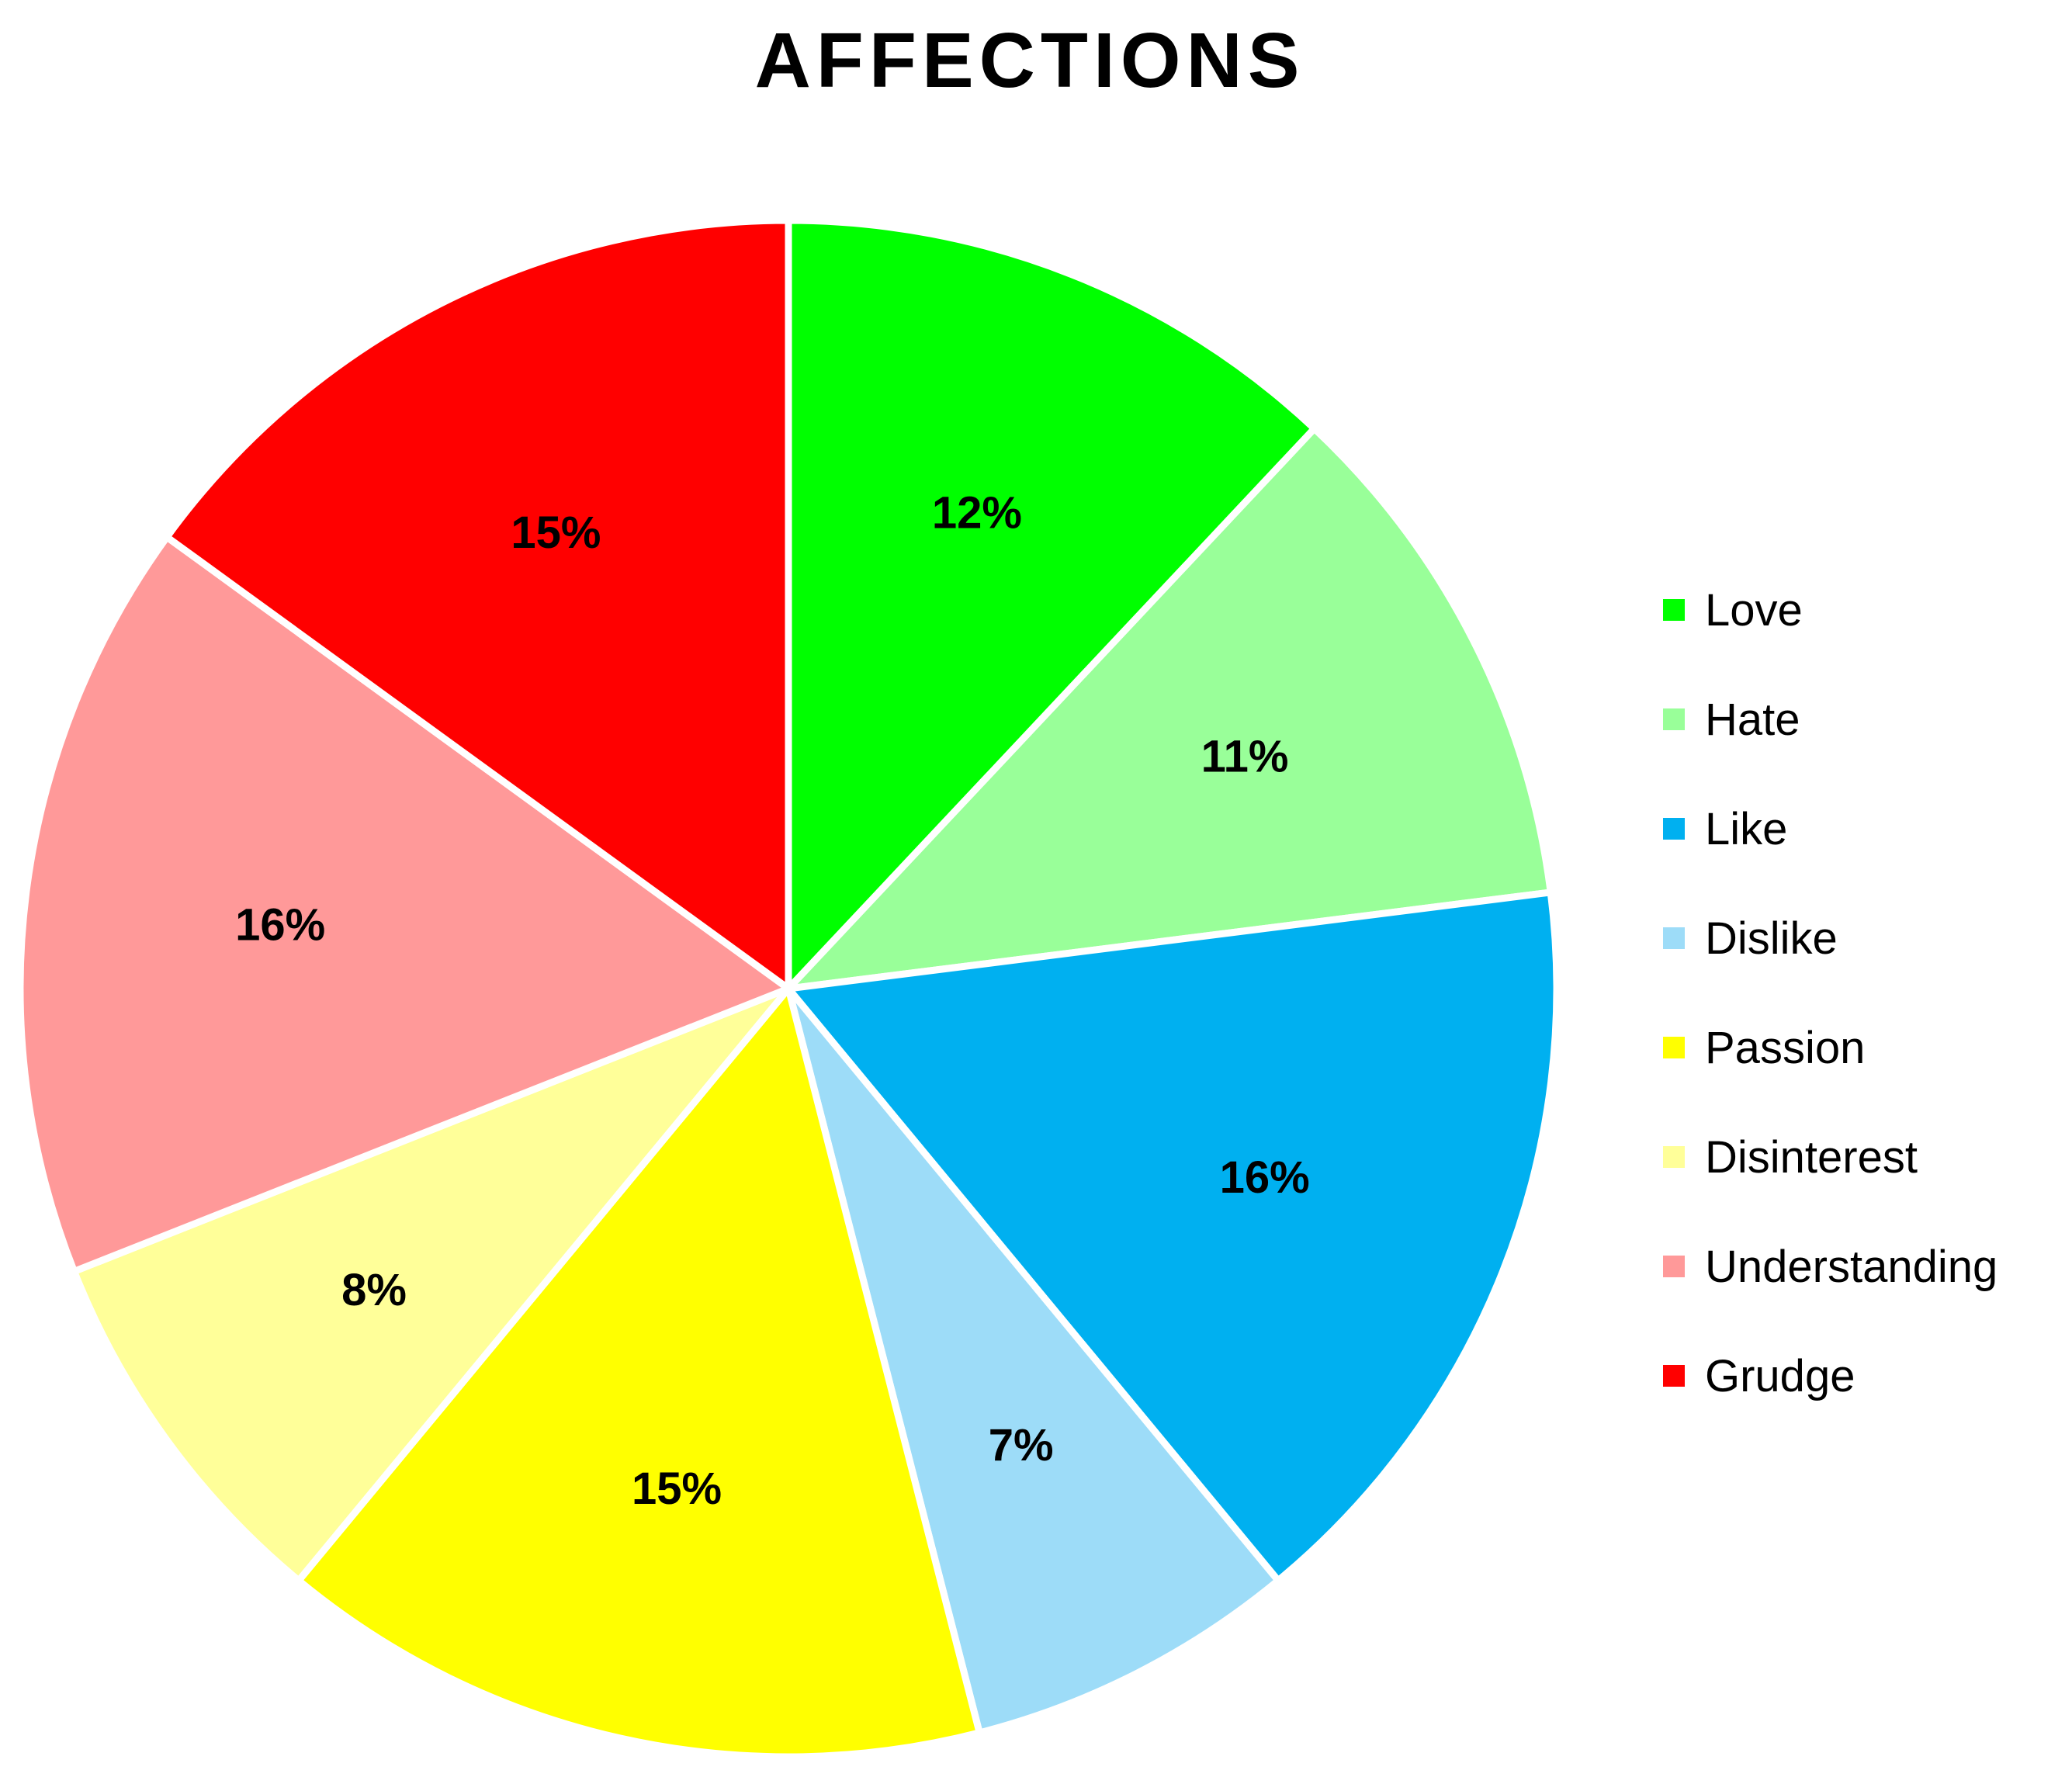 This screenshot has height=1784, width=2072. I want to click on pie-slice-disinterest, so click(431, 1285).